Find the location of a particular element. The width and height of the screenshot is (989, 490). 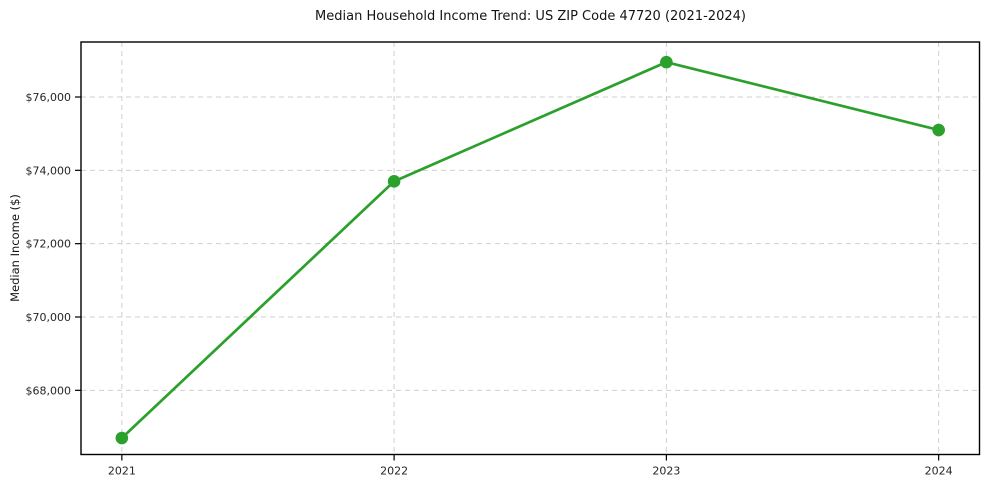

x-tick-label: 2021 is located at coordinates (122, 471).